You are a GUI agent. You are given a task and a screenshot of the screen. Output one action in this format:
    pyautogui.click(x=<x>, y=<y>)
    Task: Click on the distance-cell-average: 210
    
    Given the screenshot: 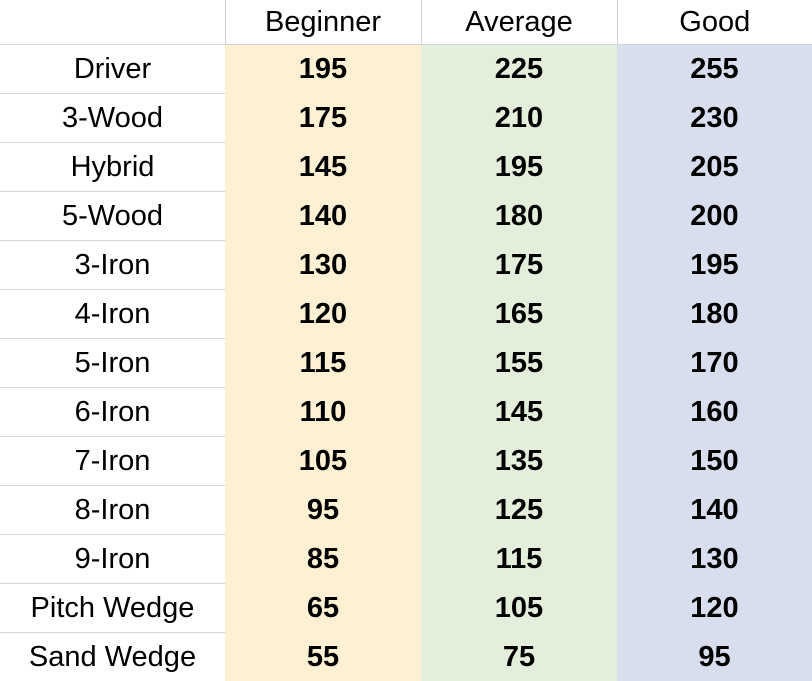 What is the action you would take?
    pyautogui.click(x=519, y=118)
    